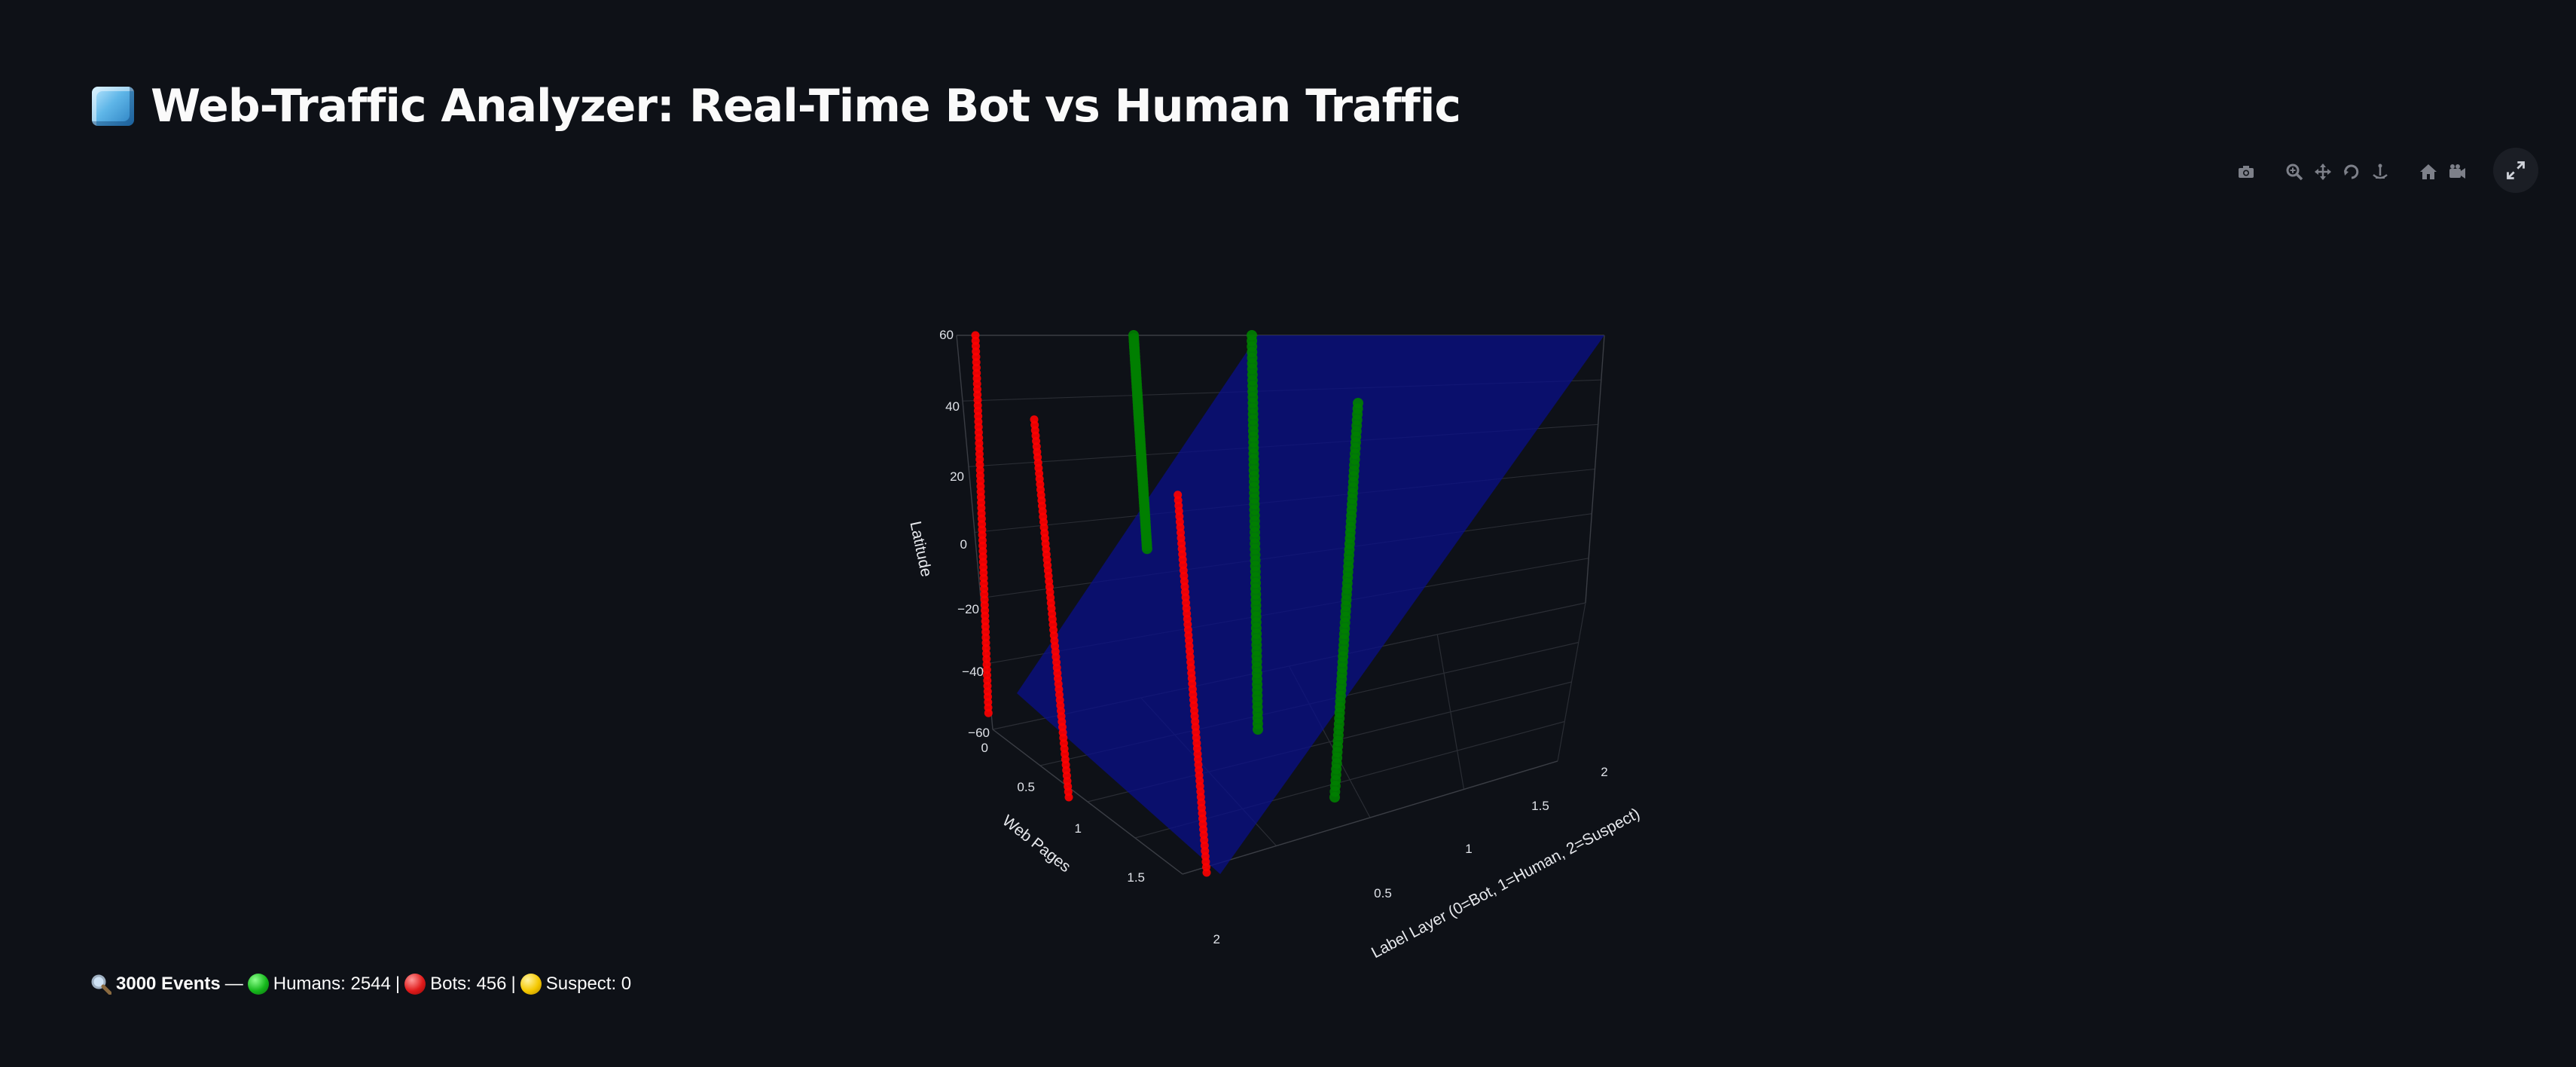 This screenshot has width=2576, height=1067. What do you see at coordinates (258, 985) in the screenshot?
I see `green-circle-icon` at bounding box center [258, 985].